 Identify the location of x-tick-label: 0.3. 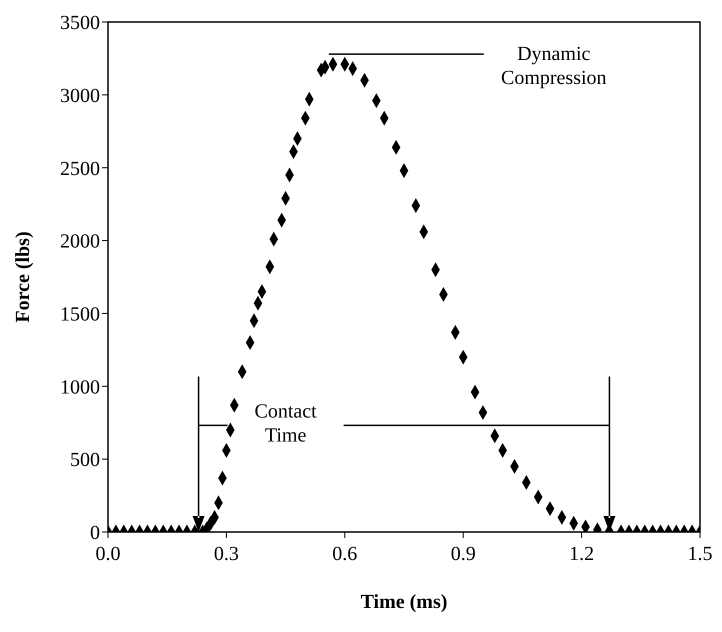
(226, 554).